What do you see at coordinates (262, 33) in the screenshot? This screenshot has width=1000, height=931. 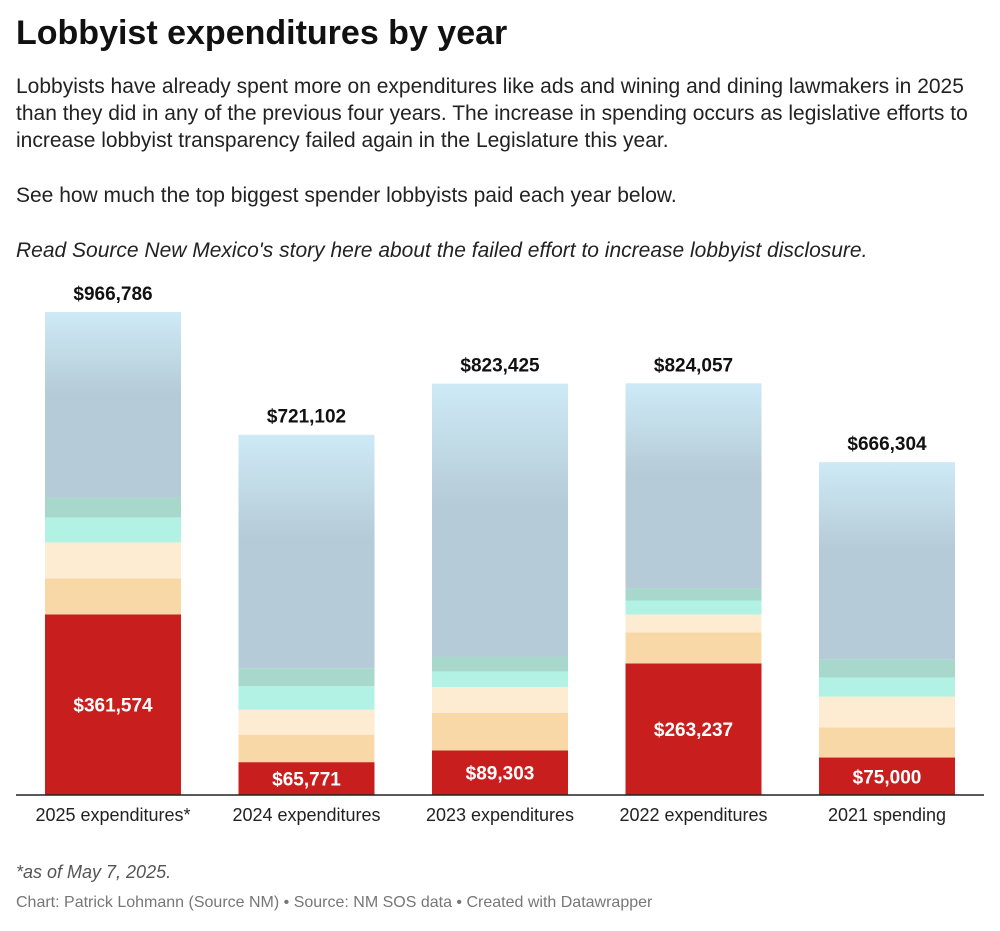 I see `chart-title: Lobbyist expenditures by year` at bounding box center [262, 33].